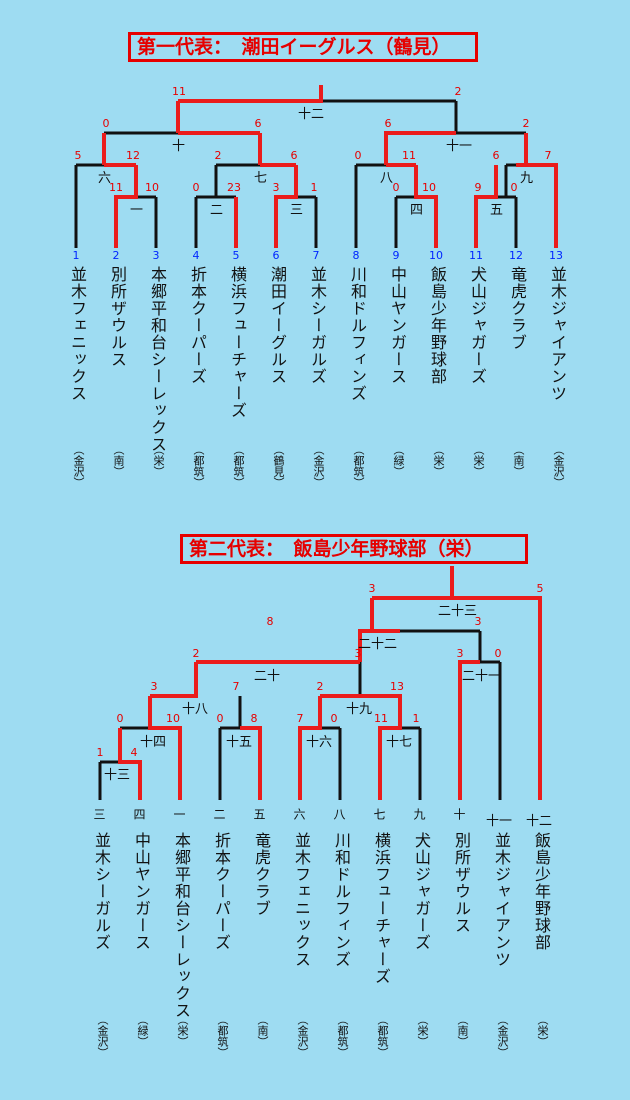 The image size is (630, 1100). I want to click on match-number: 十二, so click(311, 114).